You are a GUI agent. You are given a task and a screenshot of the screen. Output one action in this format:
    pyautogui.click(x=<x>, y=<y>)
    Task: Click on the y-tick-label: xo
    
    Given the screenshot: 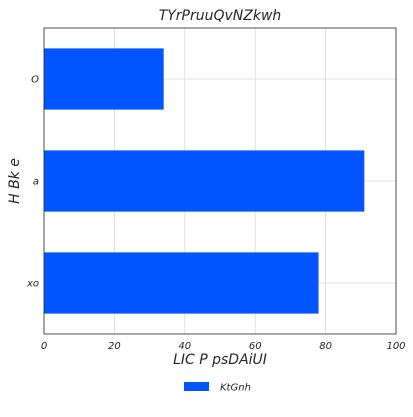 What is the action you would take?
    pyautogui.click(x=32, y=284)
    